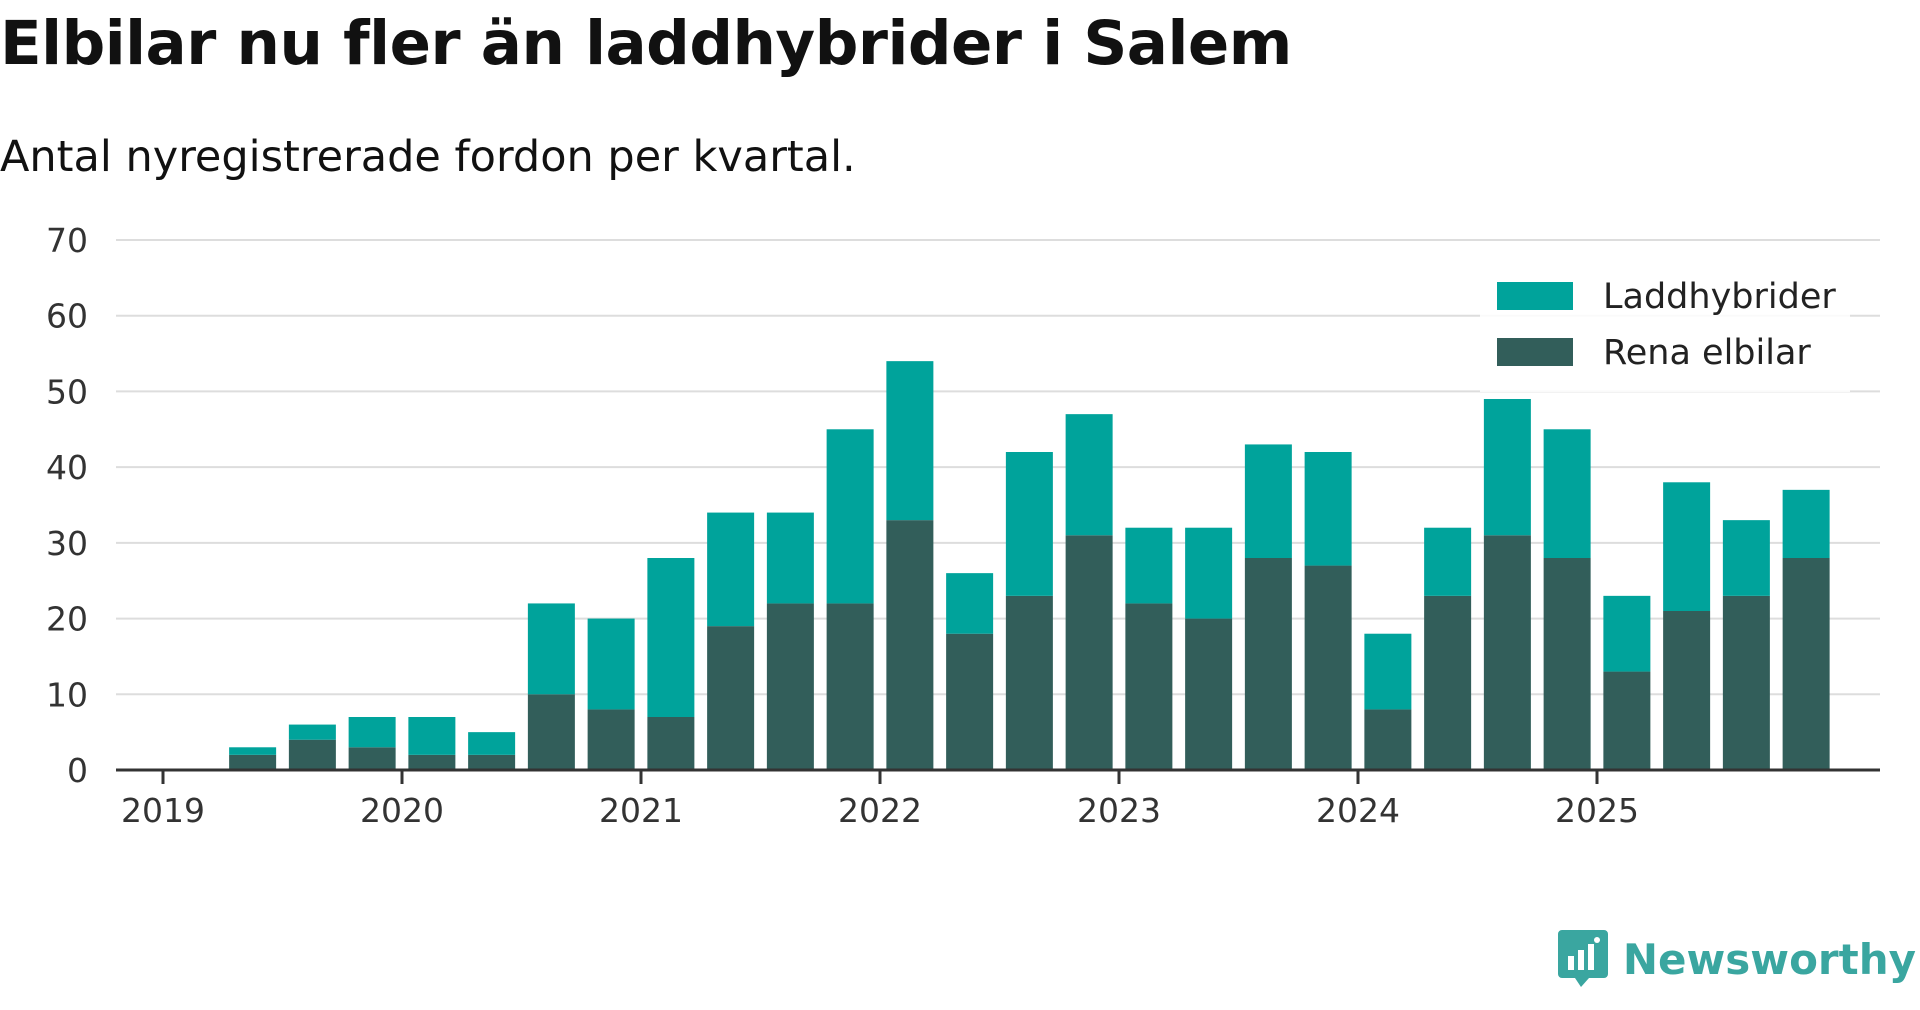  What do you see at coordinates (67, 619) in the screenshot?
I see `y-tick-label: 20` at bounding box center [67, 619].